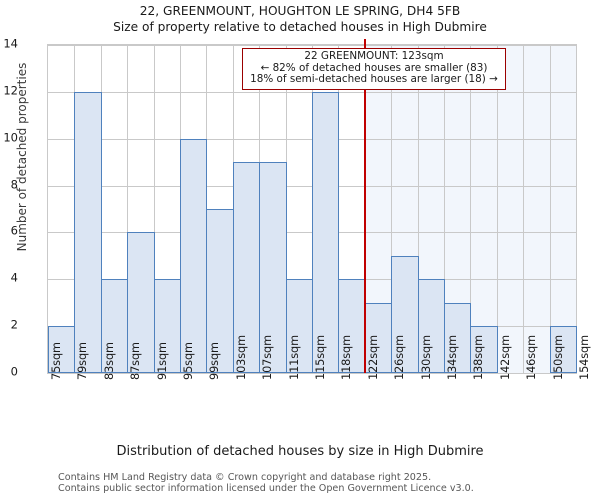 Image resolution: width=600 pixels, height=500 pixels. What do you see at coordinates (532, 357) in the screenshot?
I see `x-axis-tick-label: 146sqm` at bounding box center [532, 357].